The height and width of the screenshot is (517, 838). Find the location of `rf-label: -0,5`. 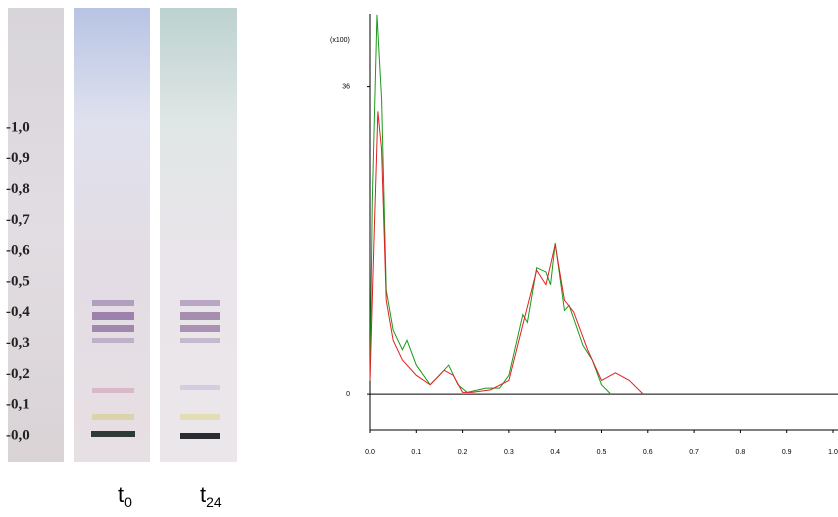

rf-label: -0,5 is located at coordinates (18, 281).